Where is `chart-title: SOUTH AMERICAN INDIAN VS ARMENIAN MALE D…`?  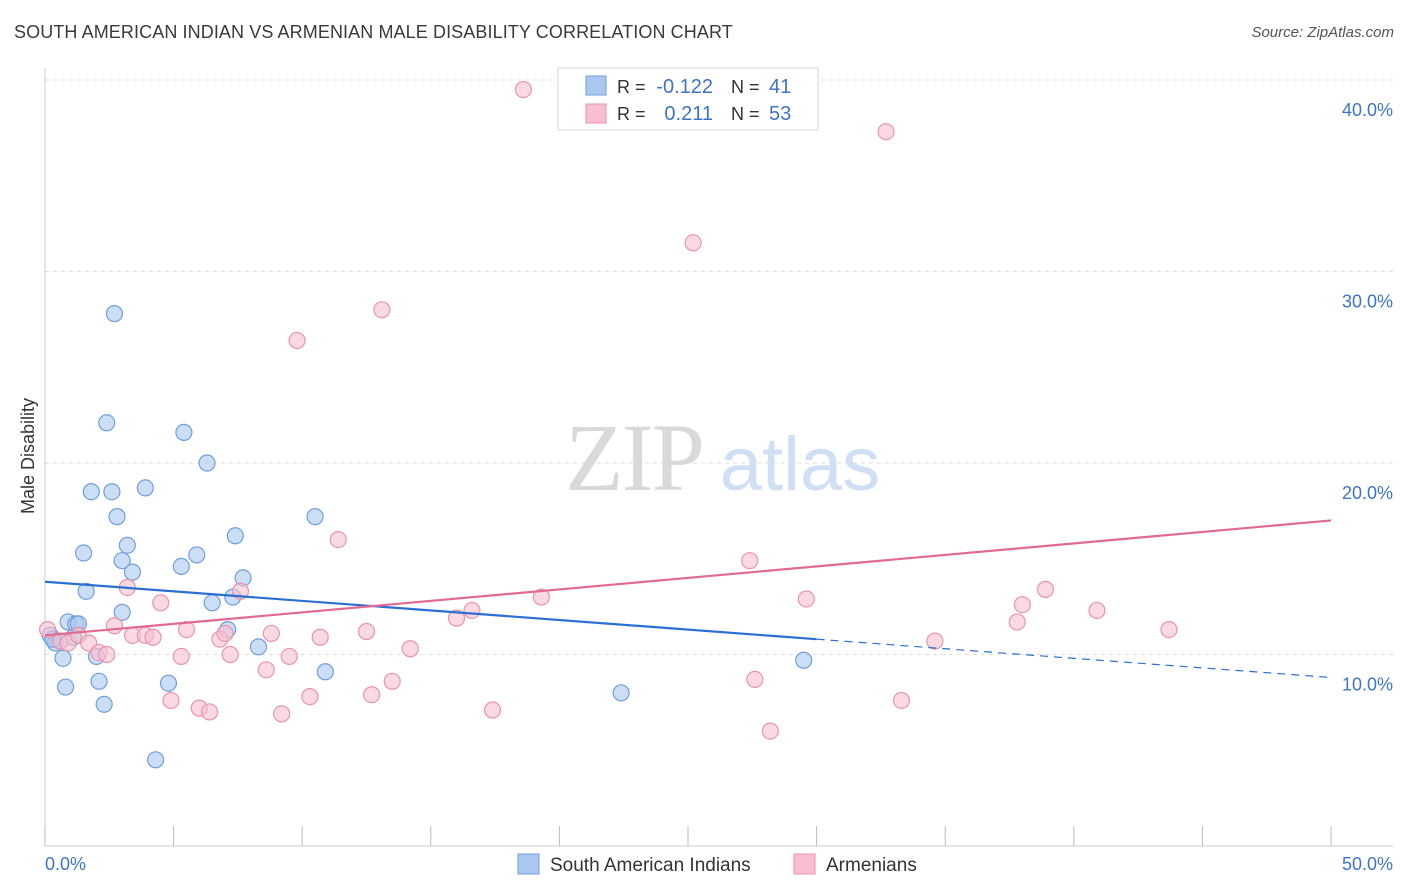 chart-title: SOUTH AMERICAN INDIAN VS ARMENIAN MALE D… is located at coordinates (373, 32).